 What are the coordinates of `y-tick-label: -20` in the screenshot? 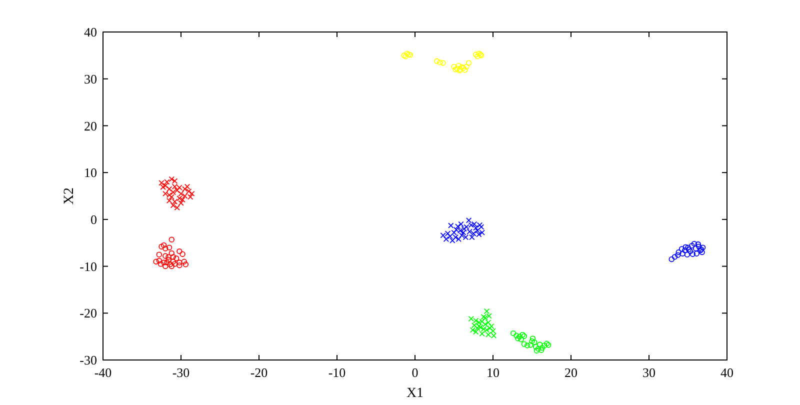 It's located at (88, 313).